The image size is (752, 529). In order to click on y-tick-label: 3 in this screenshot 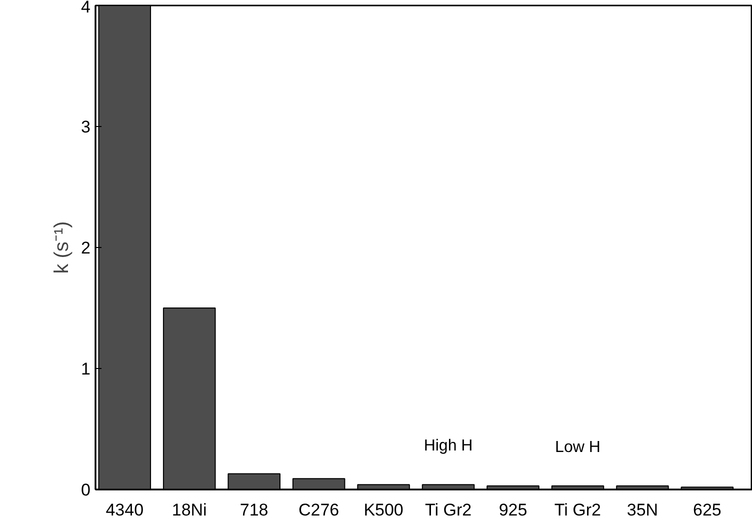, I will do `click(86, 127)`.